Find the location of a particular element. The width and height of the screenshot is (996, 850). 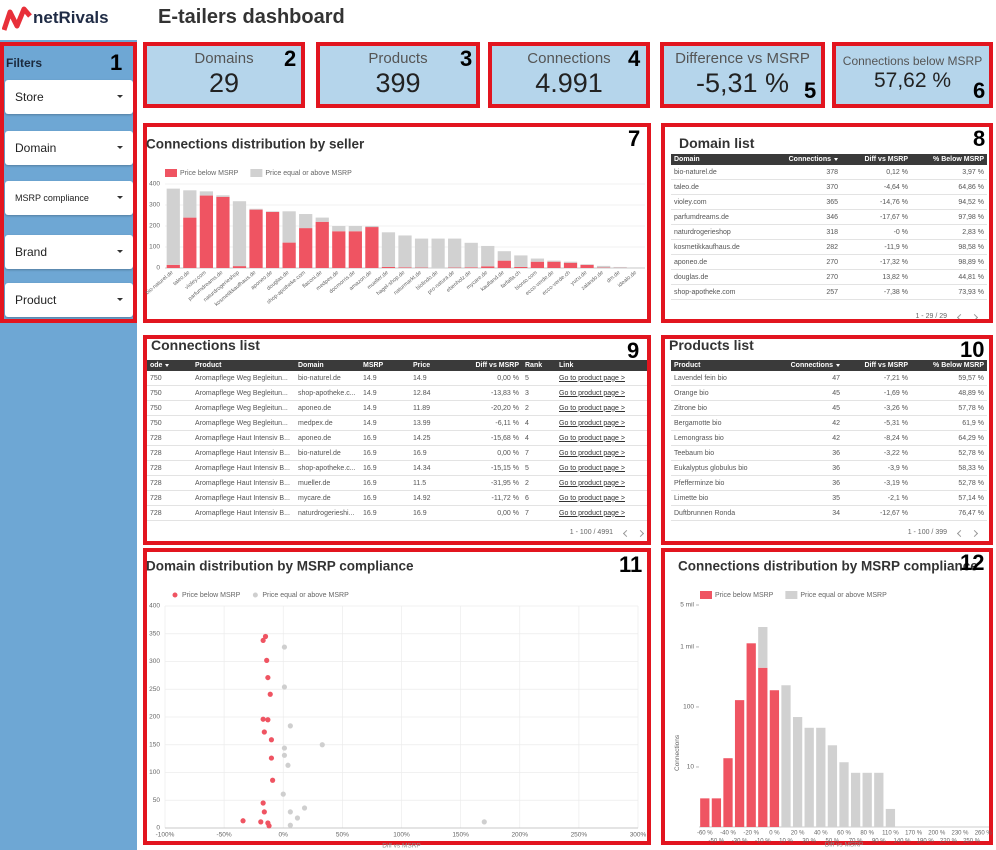

column-header: Price is located at coordinates (436, 365).